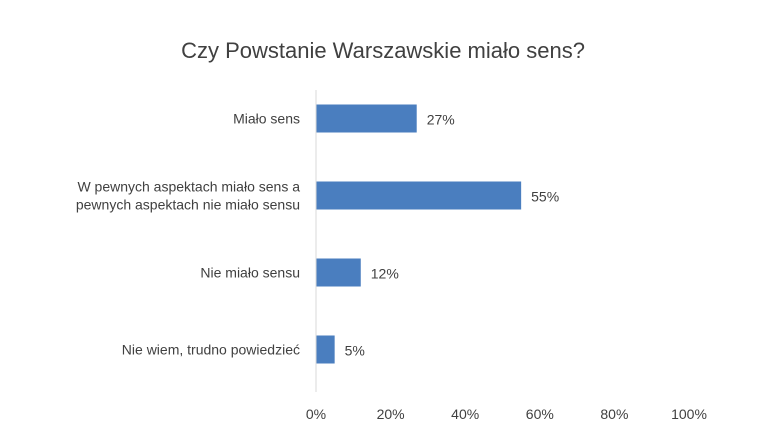  Describe the element at coordinates (545, 197) in the screenshot. I see `value-label-1: 55%` at that location.